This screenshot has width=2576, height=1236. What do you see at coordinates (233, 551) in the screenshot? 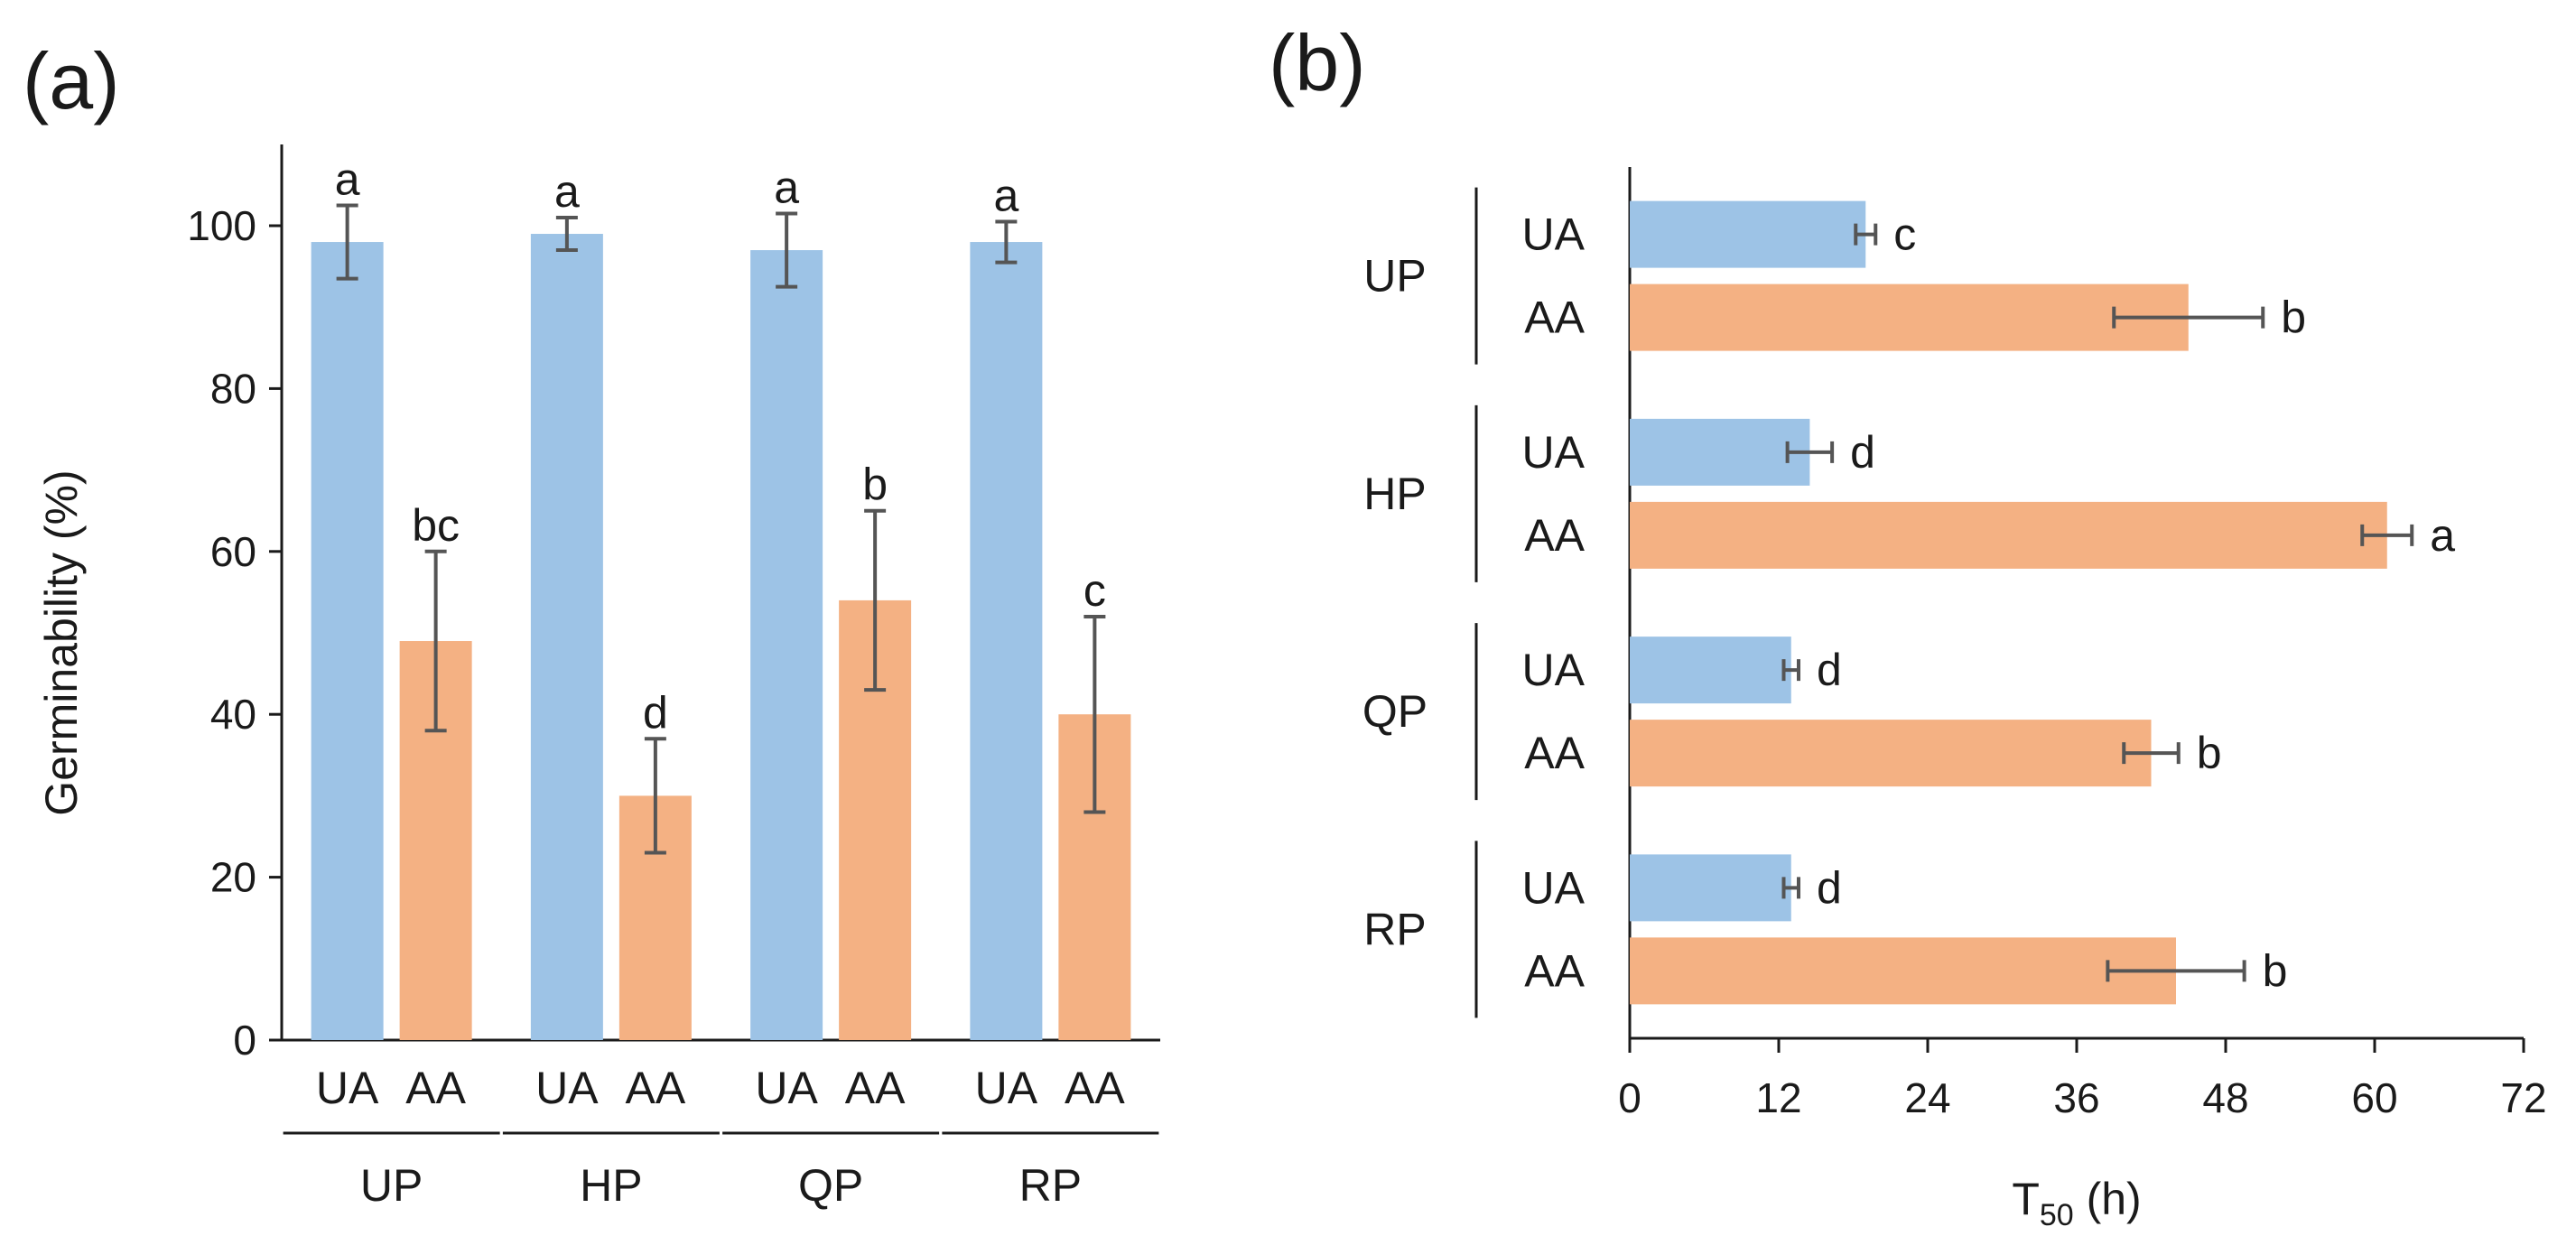
I see `y-tick-label: 60` at bounding box center [233, 551].